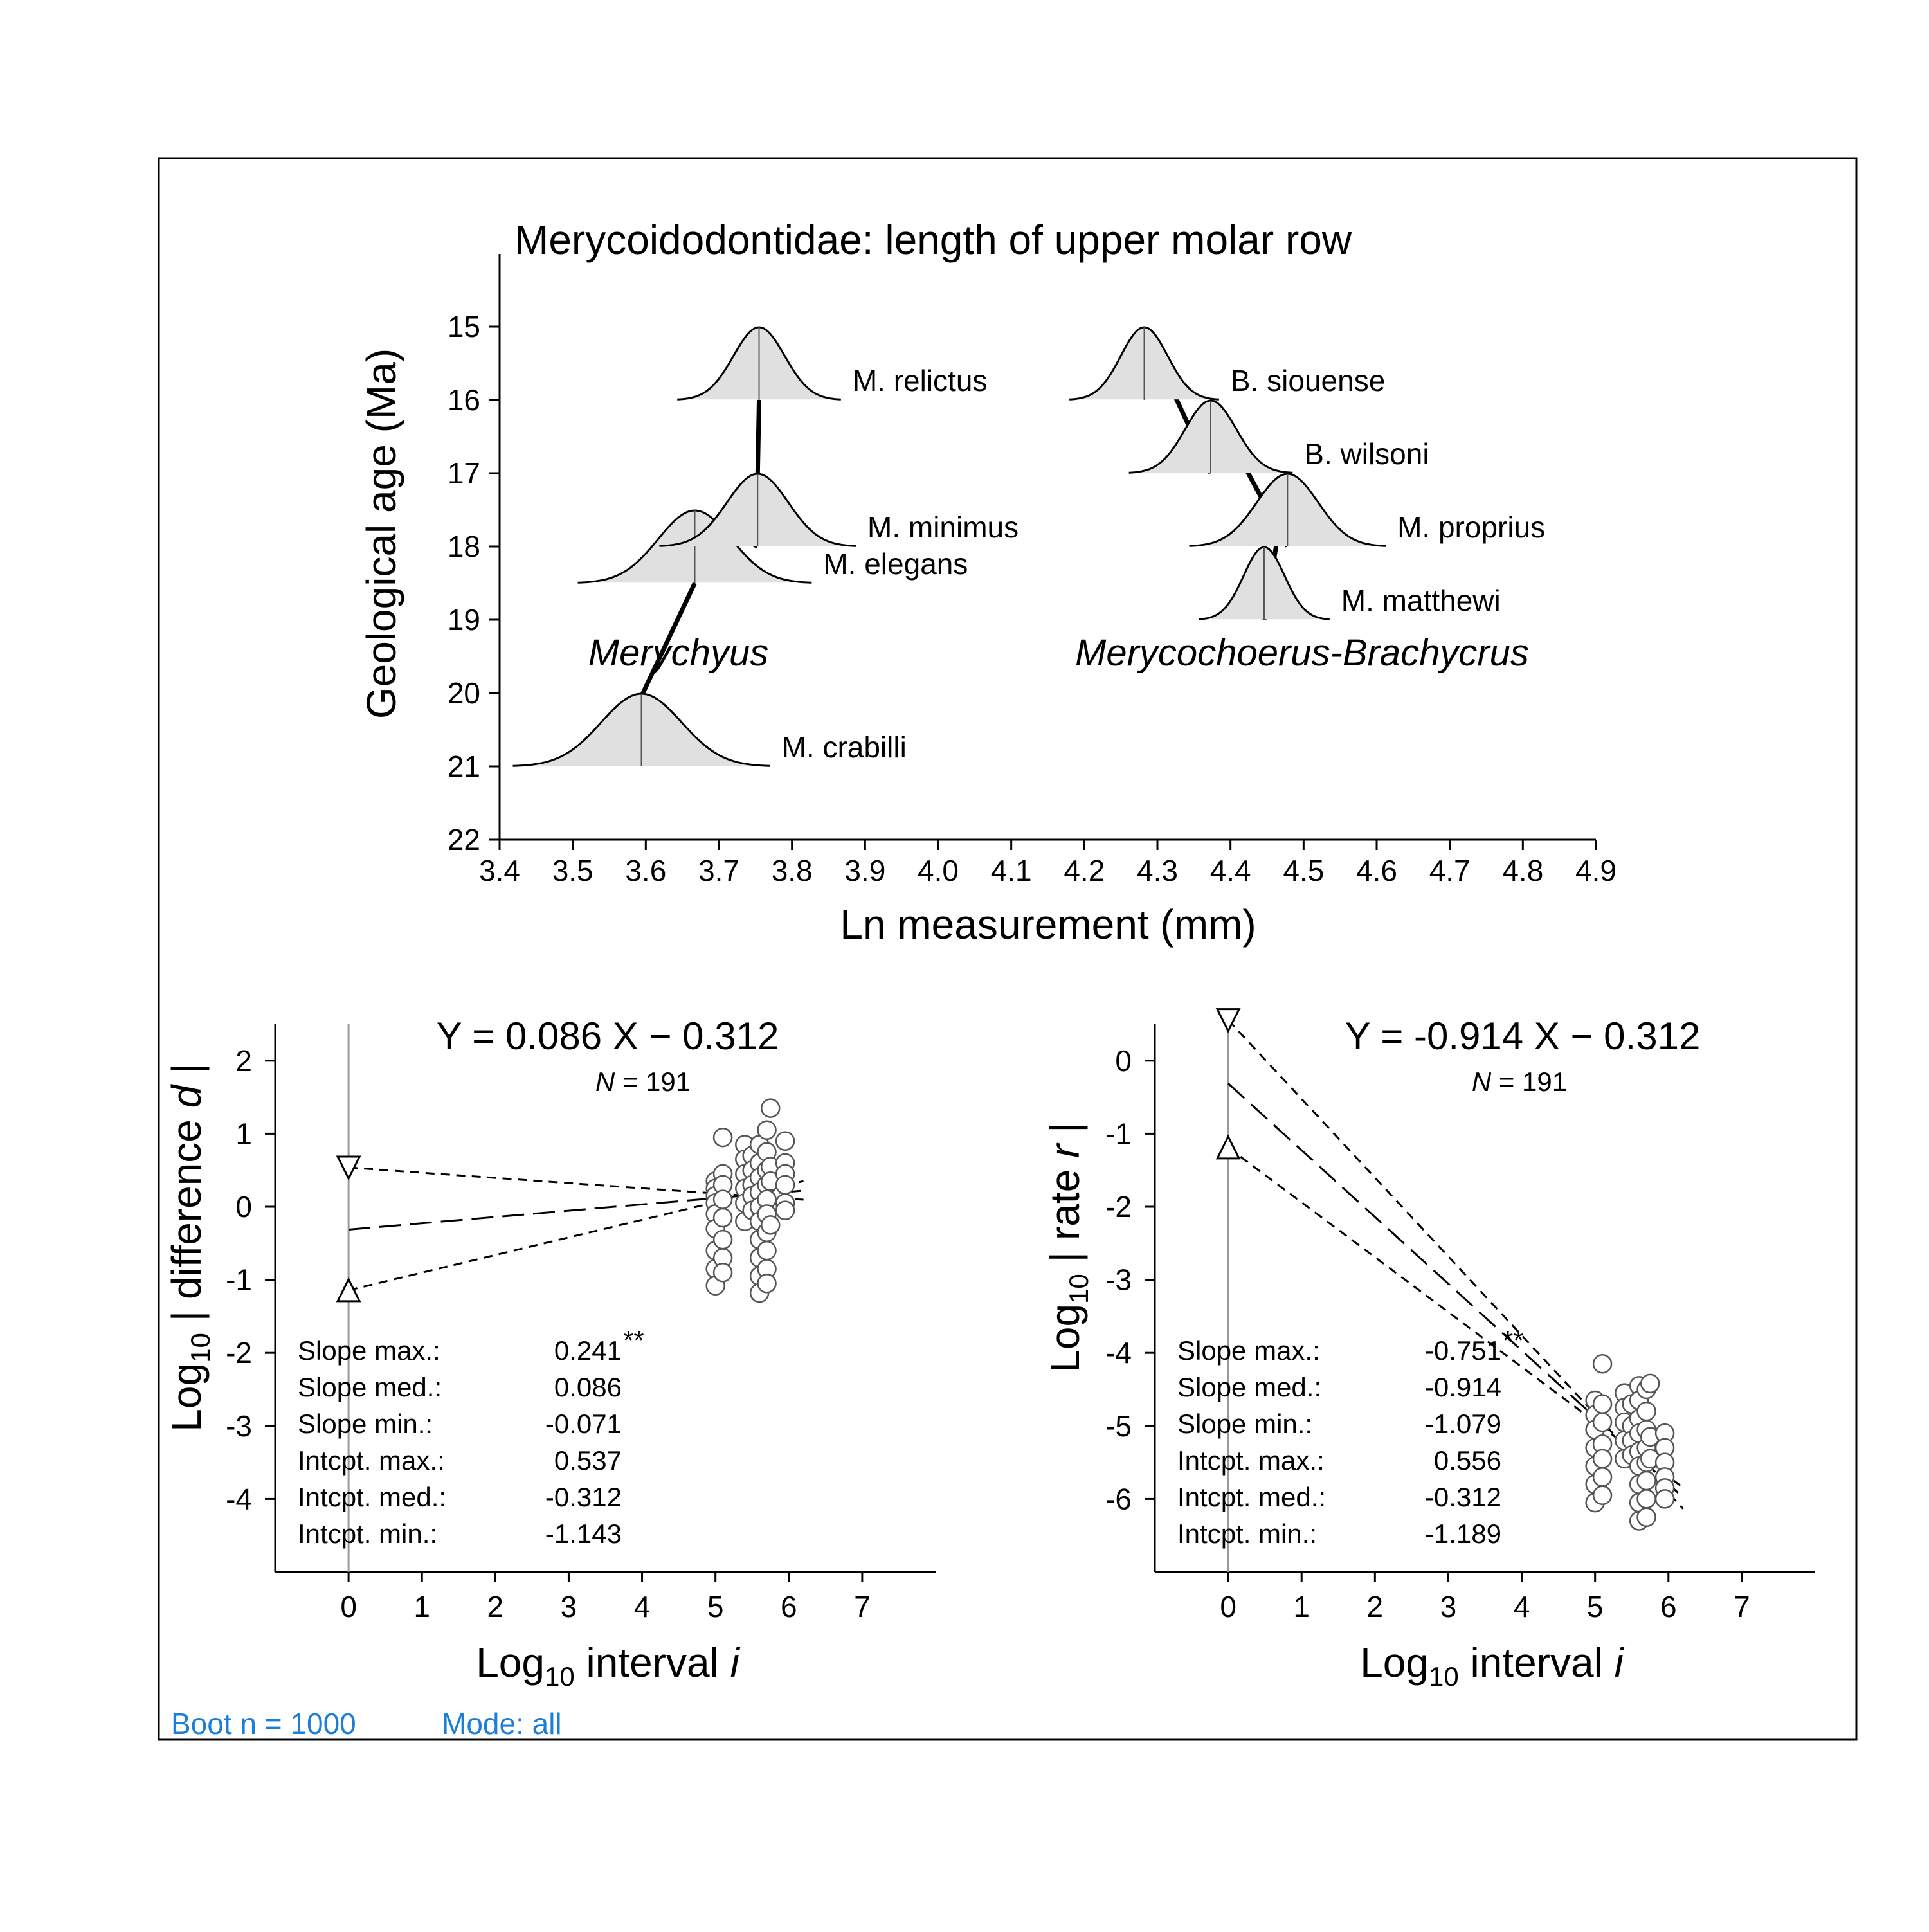 The height and width of the screenshot is (1932, 1929). Describe the element at coordinates (668, 640) in the screenshot. I see `lineage-line` at that location.